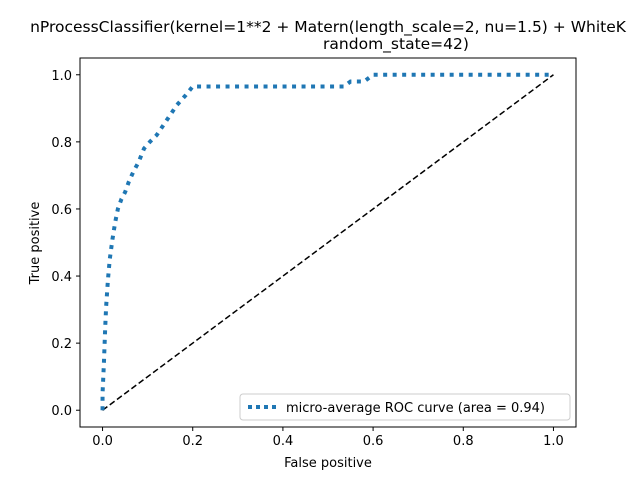 The height and width of the screenshot is (480, 640). What do you see at coordinates (415, 408) in the screenshot?
I see `legend-label: micro-average ROC curve (area = 0.94)` at bounding box center [415, 408].